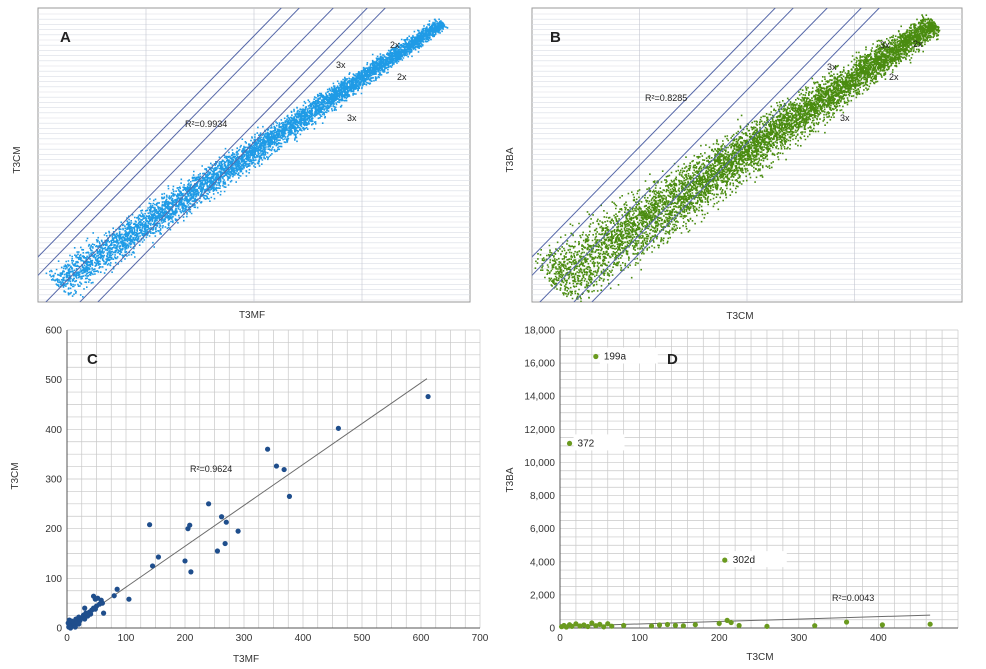  Describe the element at coordinates (211, 469) in the screenshot. I see `panel-c-r2-label: R²=0.9624` at that location.